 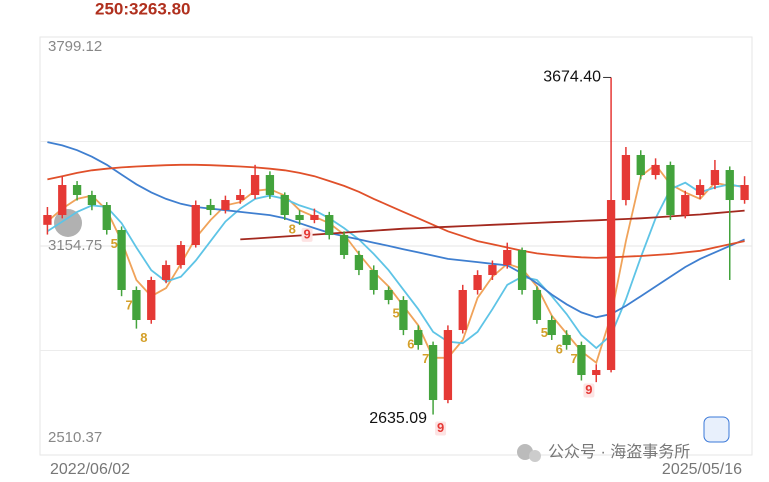 I want to click on ma-label: 250:3263.80, so click(x=142, y=9).